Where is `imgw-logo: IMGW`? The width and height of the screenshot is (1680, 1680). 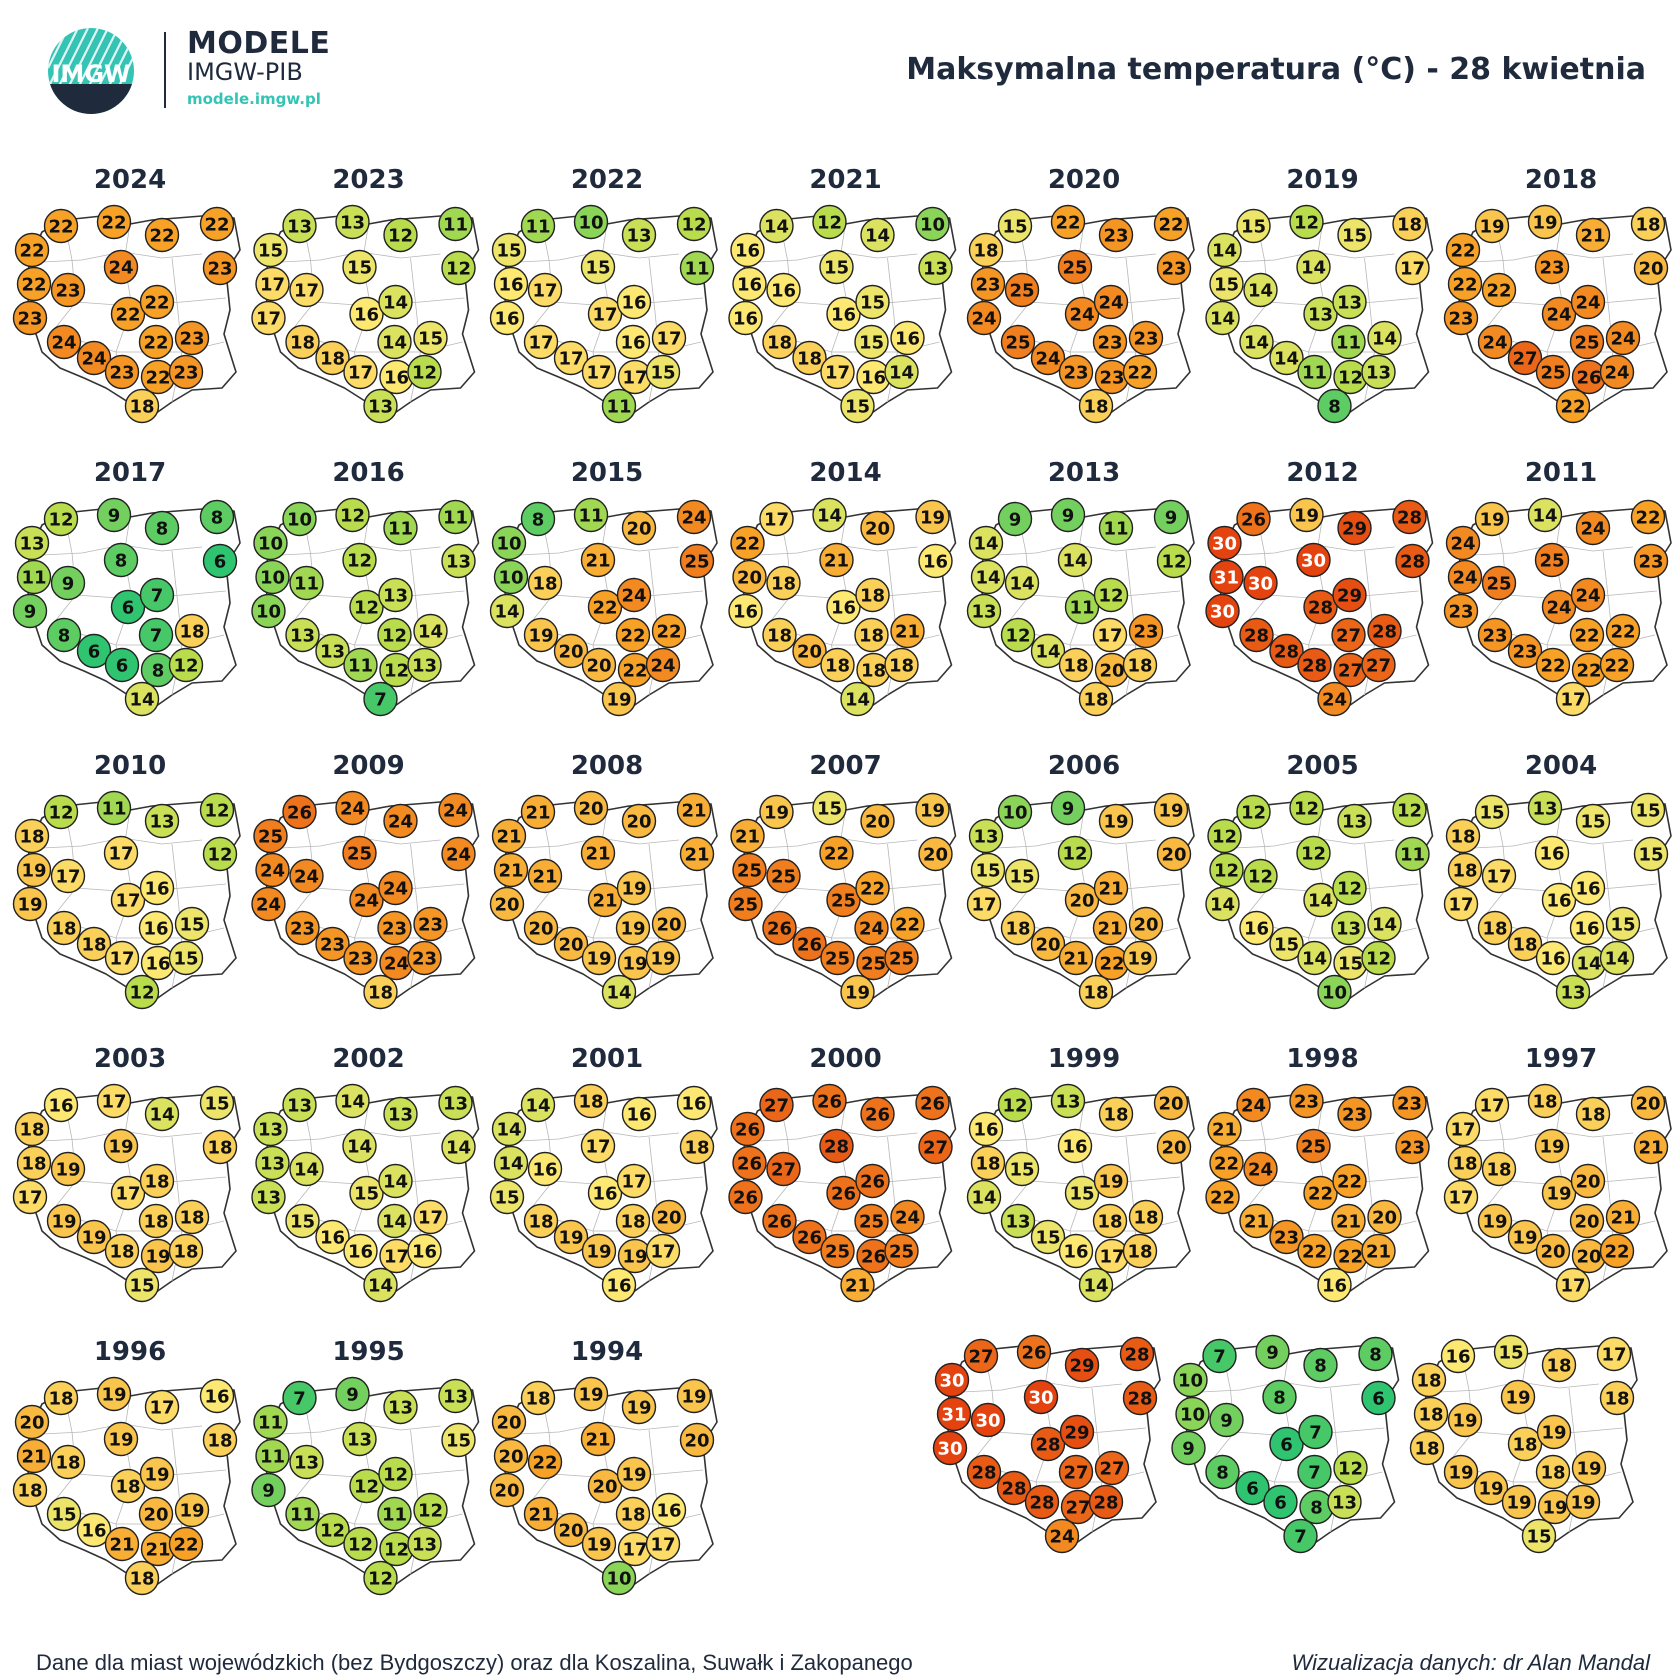
imgw-logo: IMGW is located at coordinates (193, 78).